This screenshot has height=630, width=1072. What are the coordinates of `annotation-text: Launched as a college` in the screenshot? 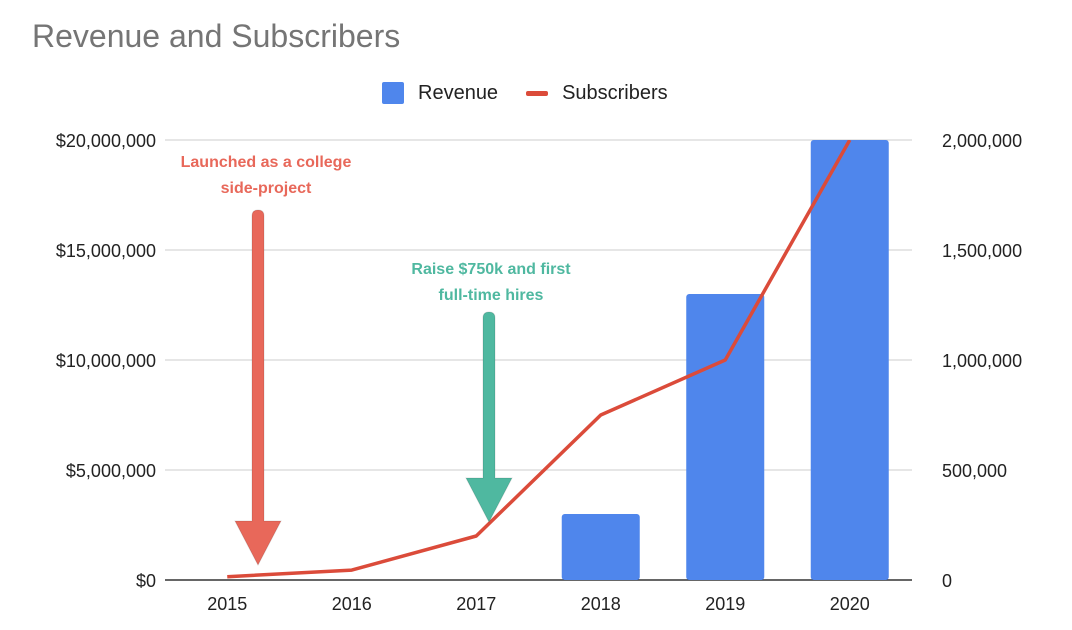 It's located at (266, 162).